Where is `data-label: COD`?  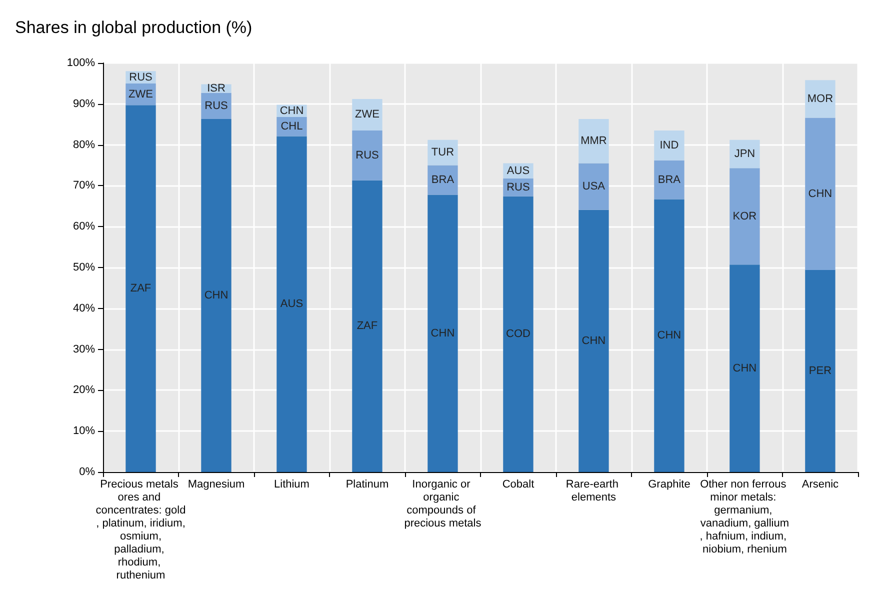
data-label: COD is located at coordinates (518, 334).